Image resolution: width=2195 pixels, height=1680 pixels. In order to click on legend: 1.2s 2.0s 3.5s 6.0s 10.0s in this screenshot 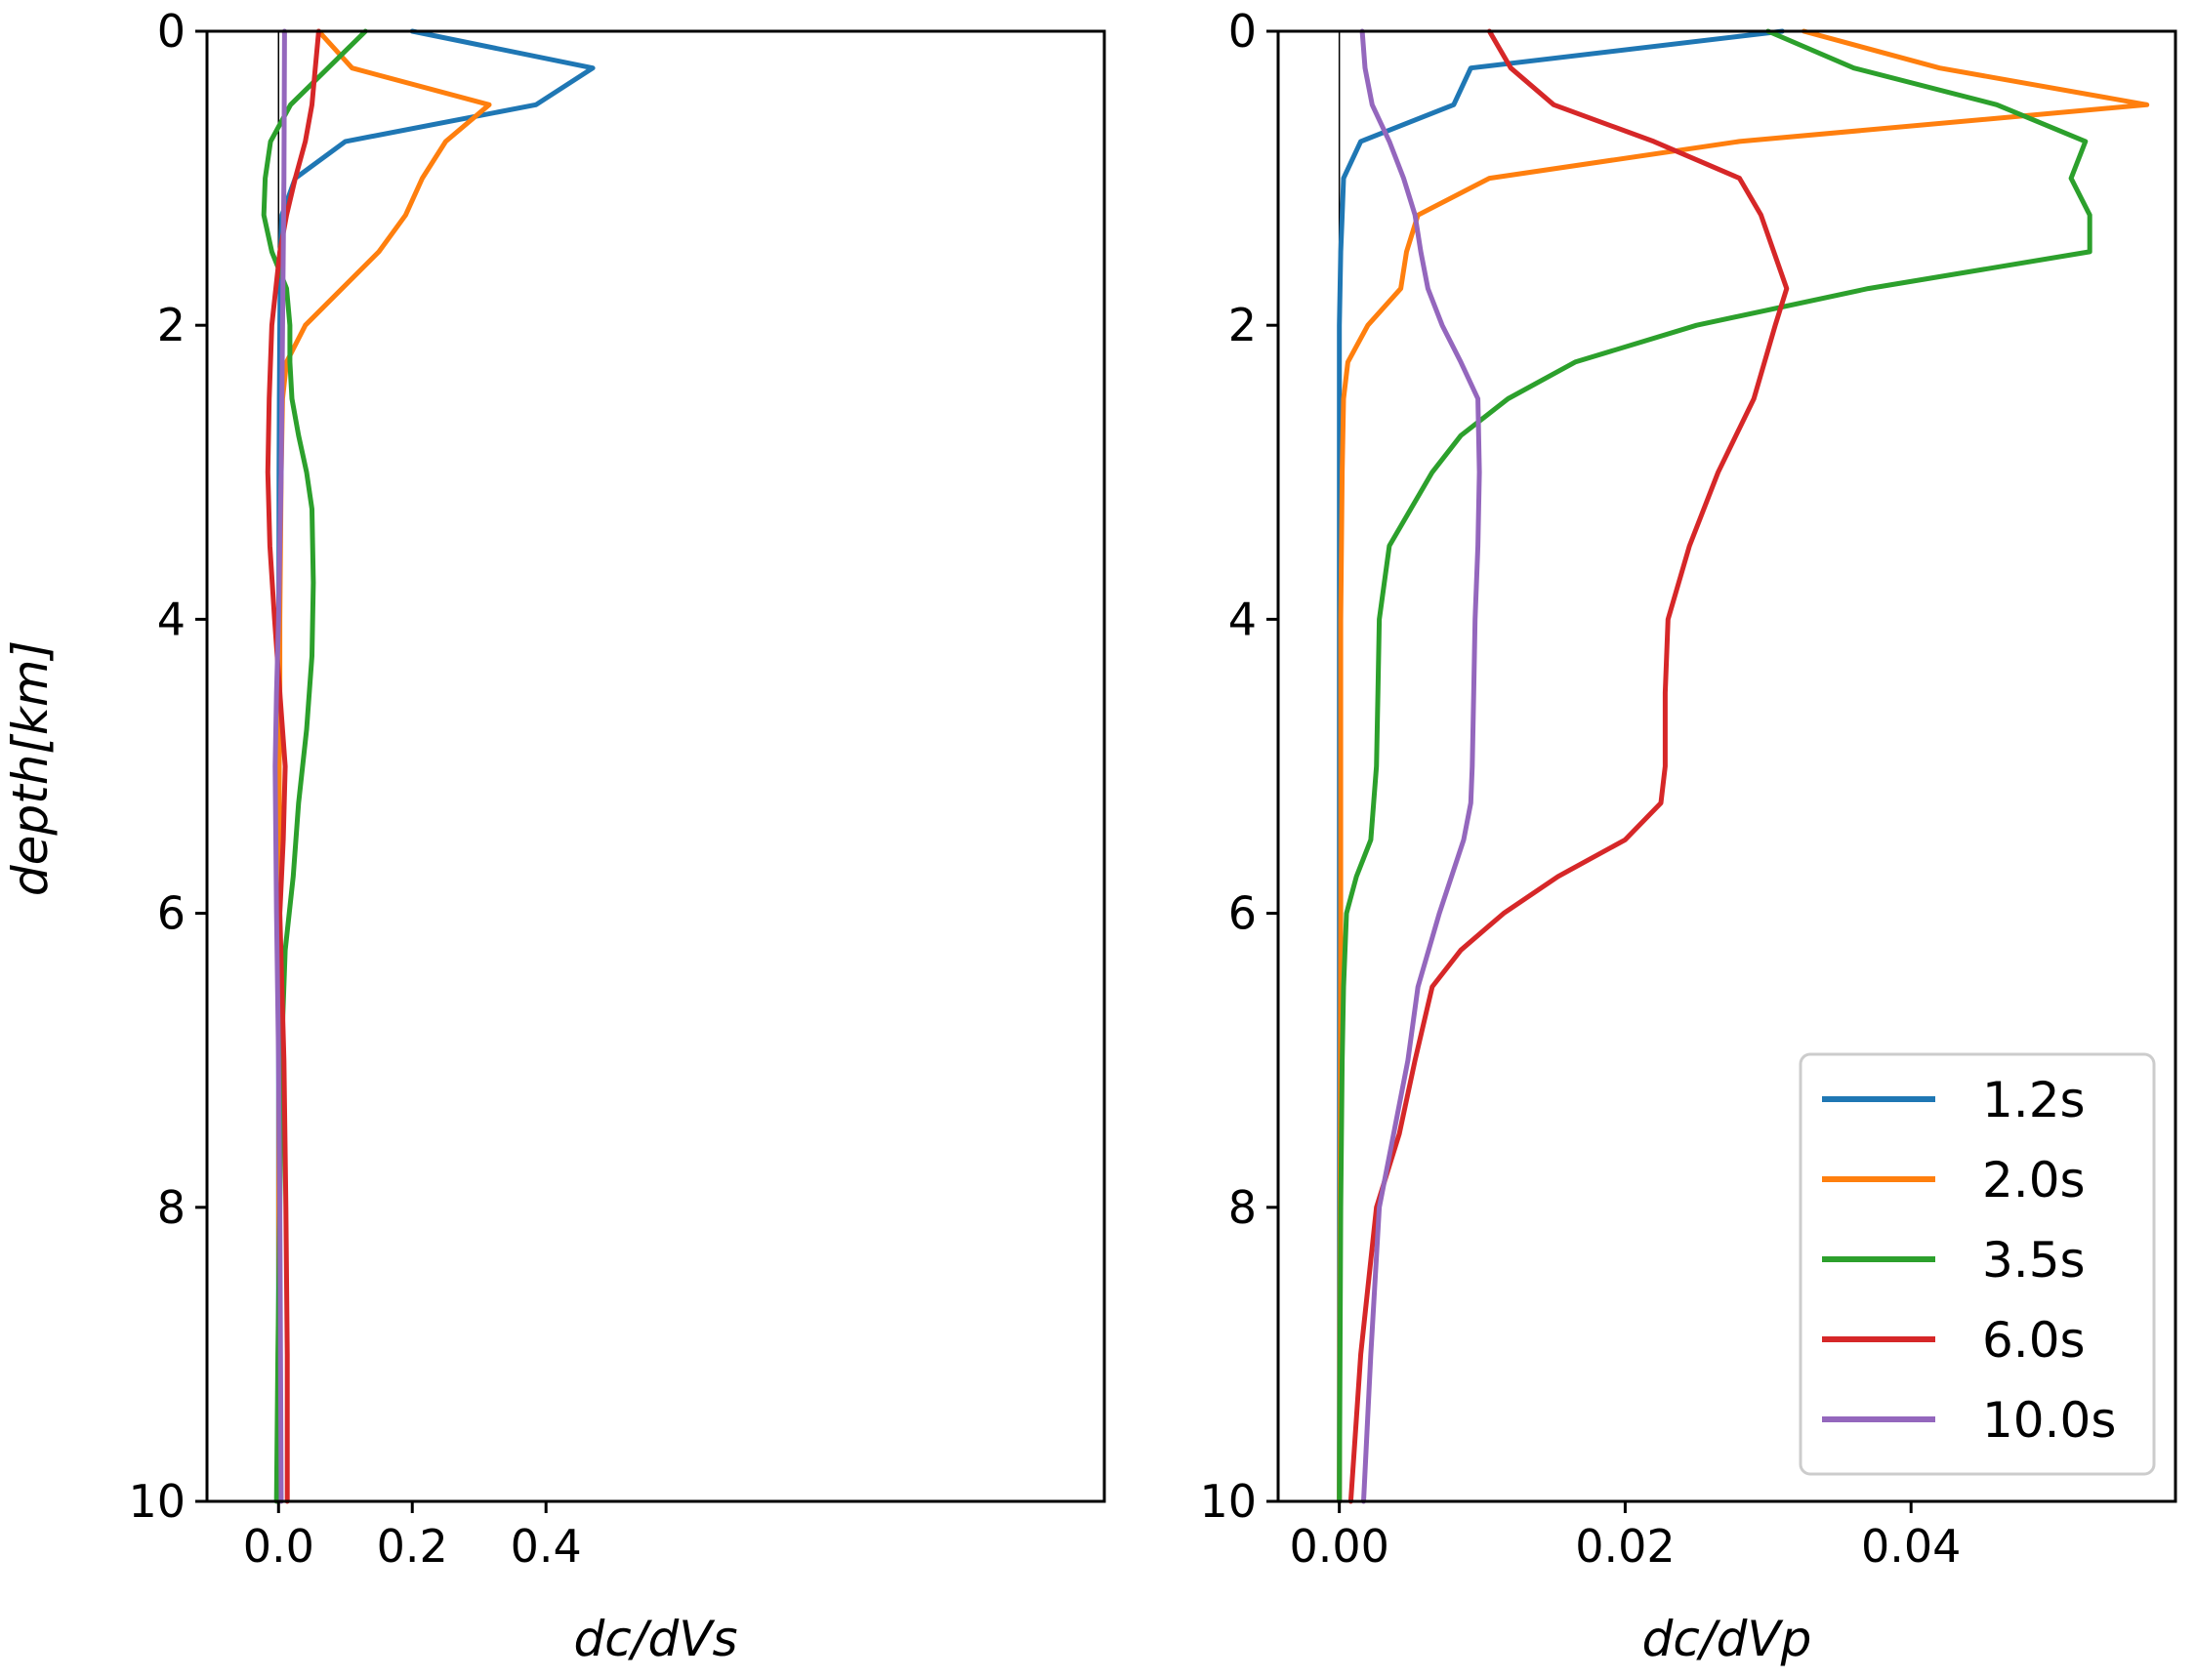, I will do `click(1977, 1264)`.